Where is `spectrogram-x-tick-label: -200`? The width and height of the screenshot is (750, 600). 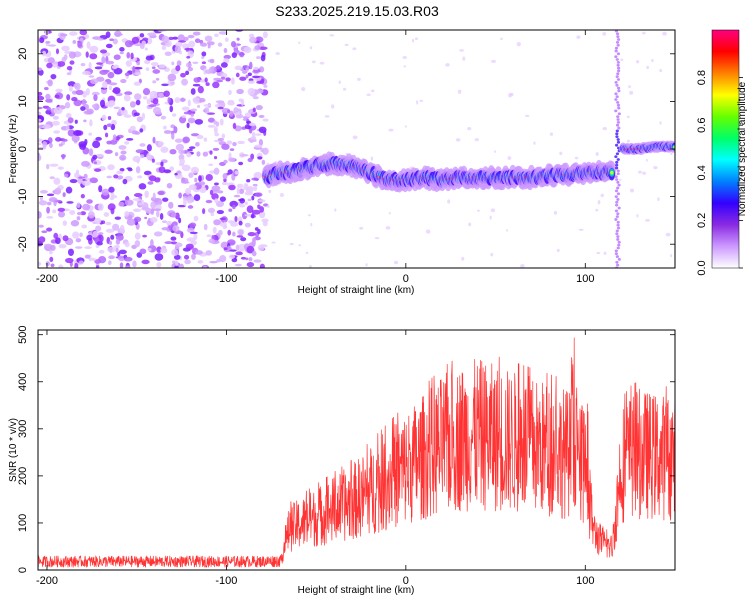 spectrogram-x-tick-label: -200 is located at coordinates (47, 279).